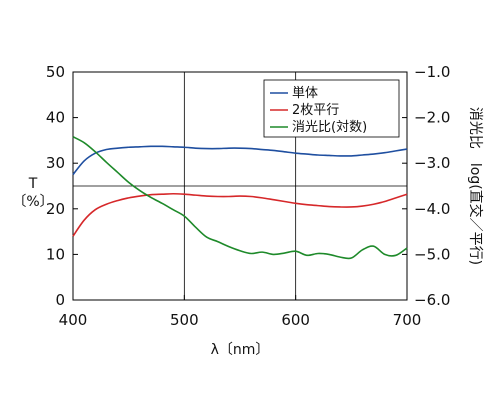 The height and width of the screenshot is (417, 500). What do you see at coordinates (432, 163) in the screenshot?
I see `y2-tick-label-−3.0: −3.0` at bounding box center [432, 163].